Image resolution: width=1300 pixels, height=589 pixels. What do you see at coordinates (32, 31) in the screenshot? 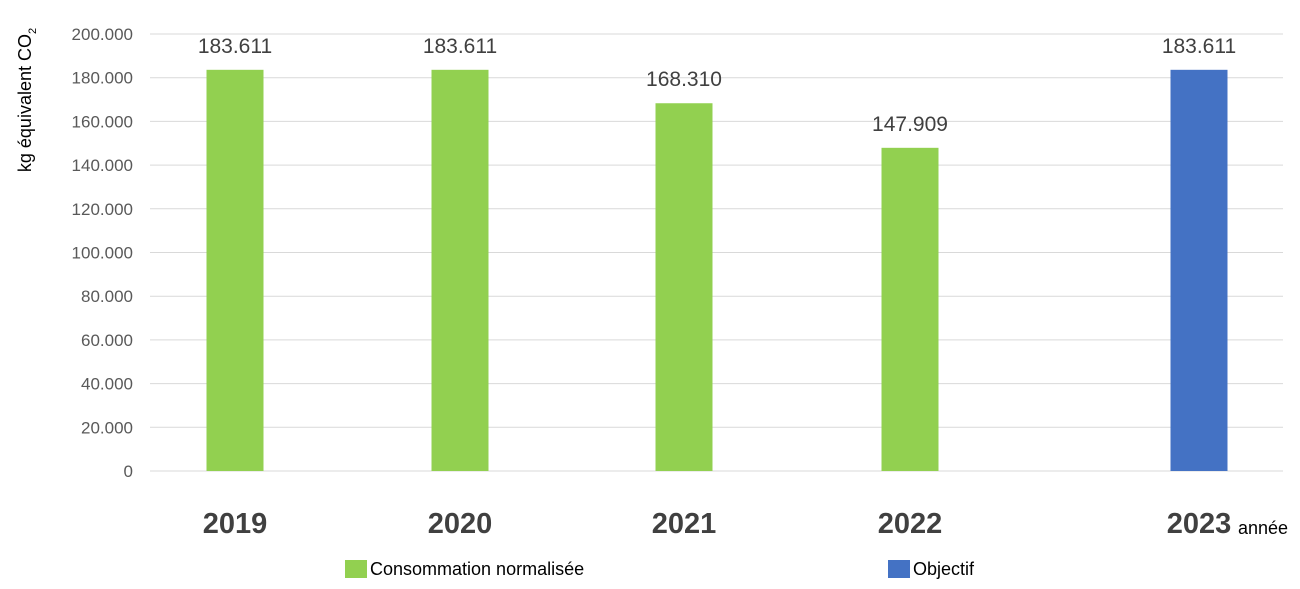
I see `y-axis-title-subscript: 2` at bounding box center [32, 31].